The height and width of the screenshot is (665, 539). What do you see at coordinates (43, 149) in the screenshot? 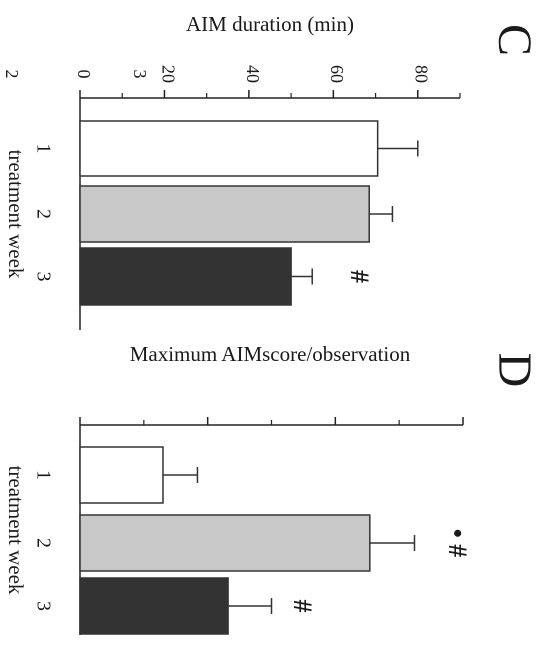
I see `panel-c-category-label: 1` at bounding box center [43, 149].